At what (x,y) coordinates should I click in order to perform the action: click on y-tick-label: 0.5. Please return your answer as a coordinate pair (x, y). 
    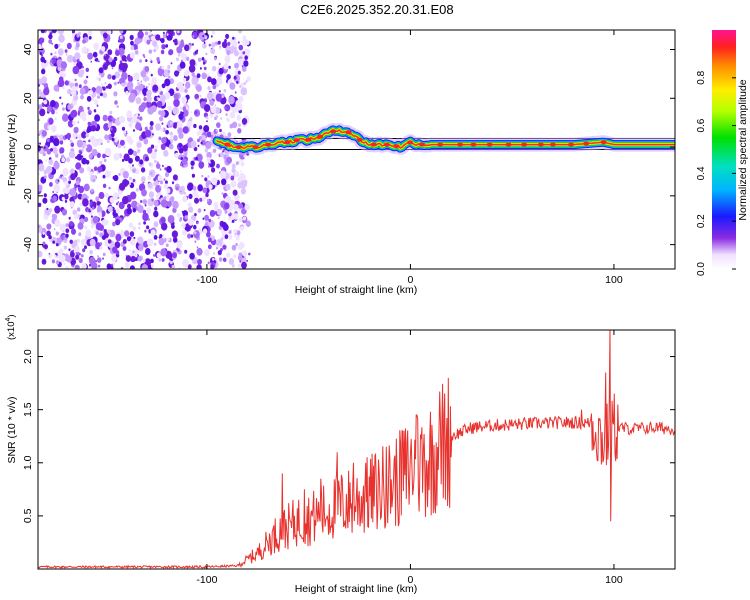
    Looking at the image, I should click on (28, 515).